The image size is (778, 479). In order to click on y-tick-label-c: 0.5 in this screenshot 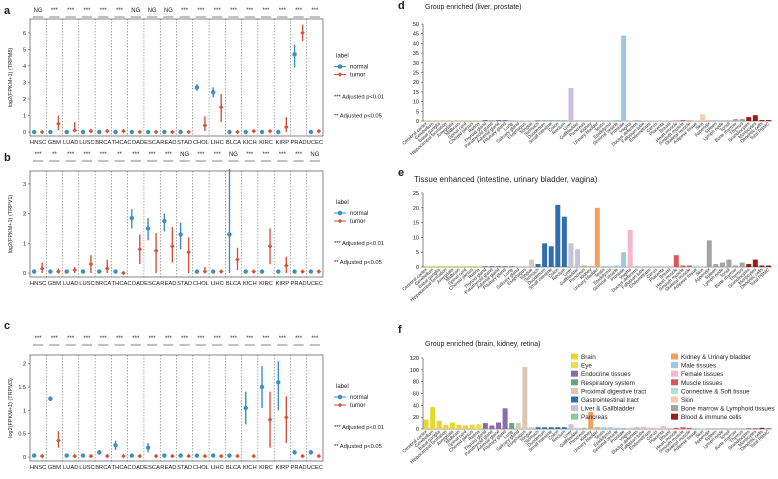, I will do `click(22, 435)`.